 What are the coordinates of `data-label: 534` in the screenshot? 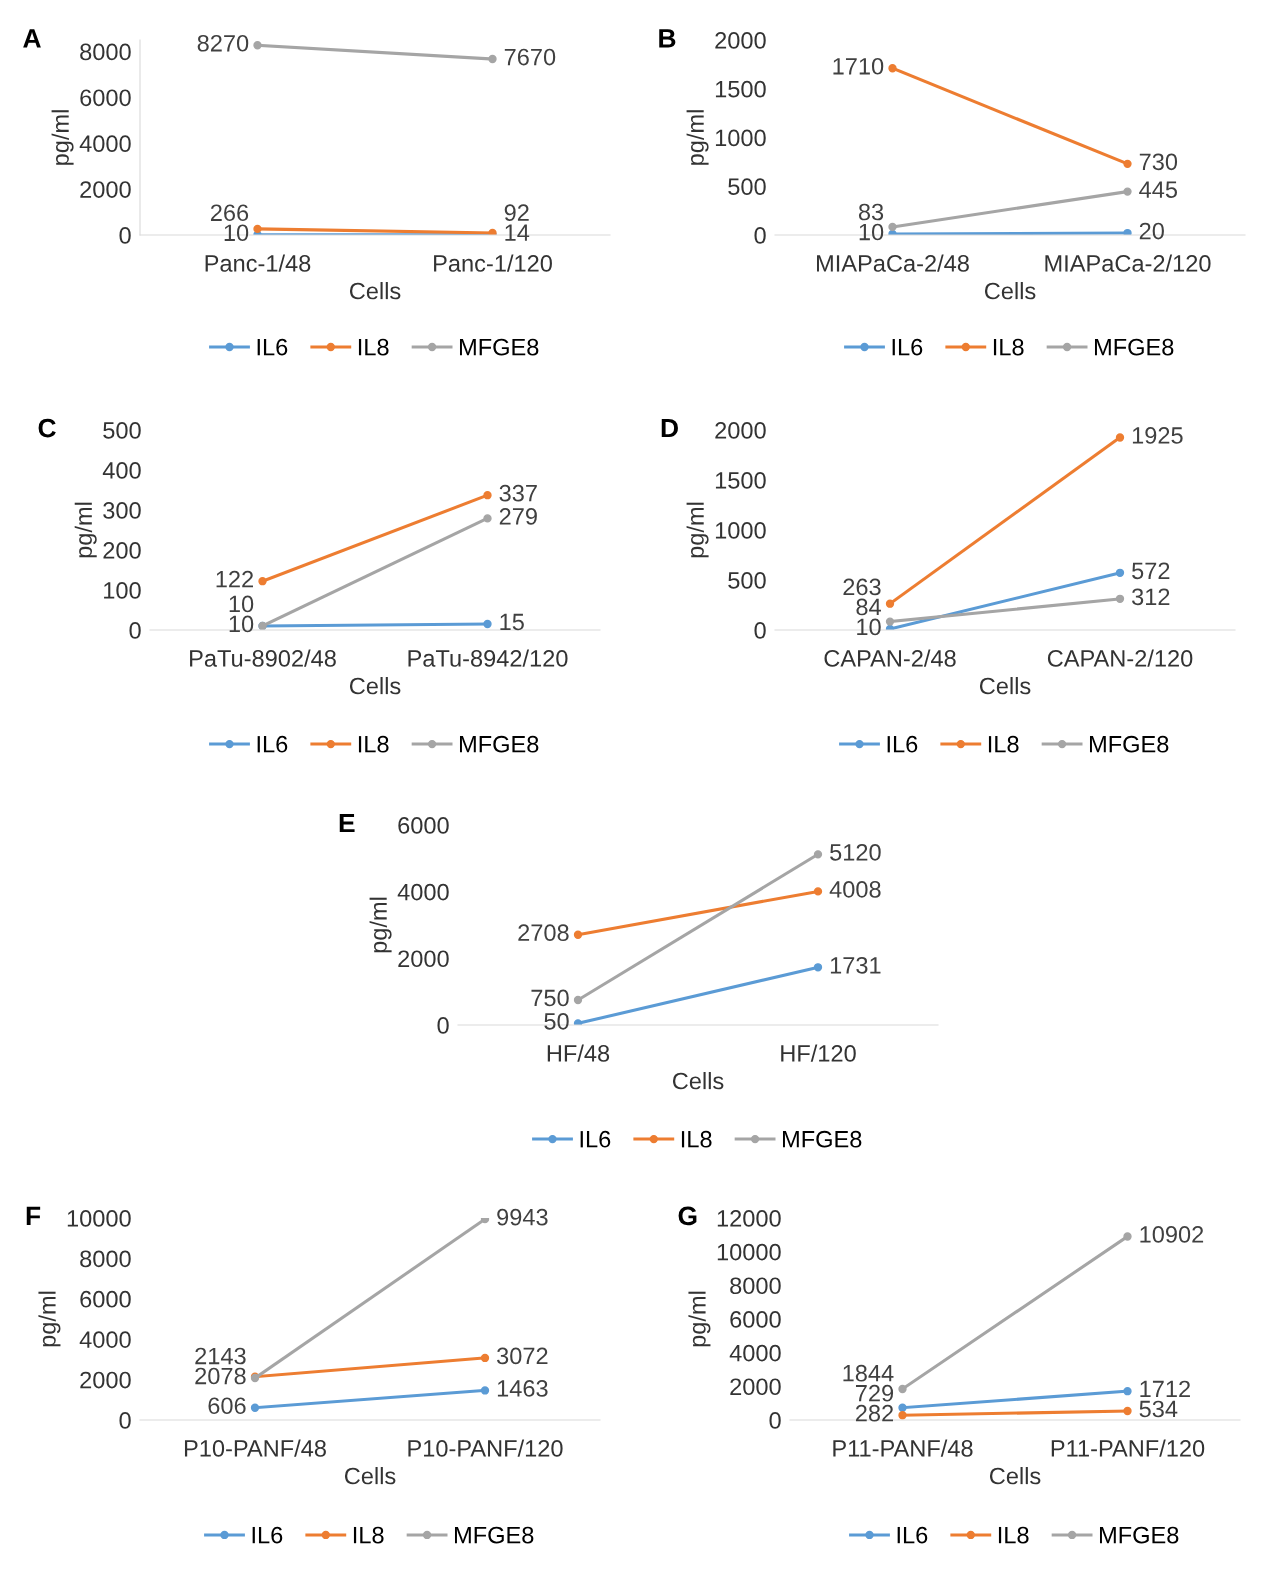 It's located at (1158, 1409).